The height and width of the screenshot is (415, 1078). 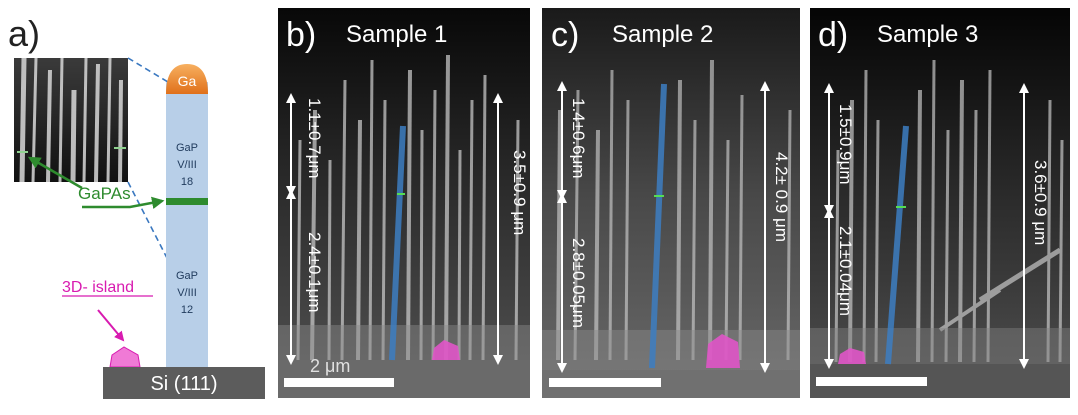 What do you see at coordinates (446, 350) in the screenshot?
I see `island-b` at bounding box center [446, 350].